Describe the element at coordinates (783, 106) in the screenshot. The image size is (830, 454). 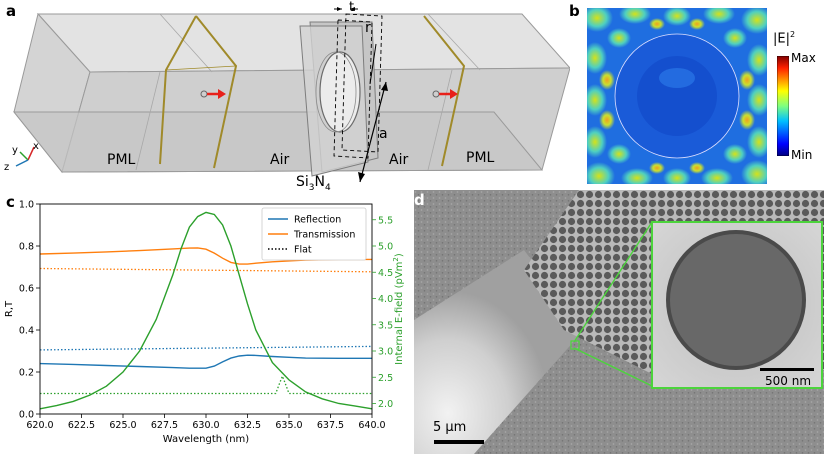
I see `colorbar` at that location.